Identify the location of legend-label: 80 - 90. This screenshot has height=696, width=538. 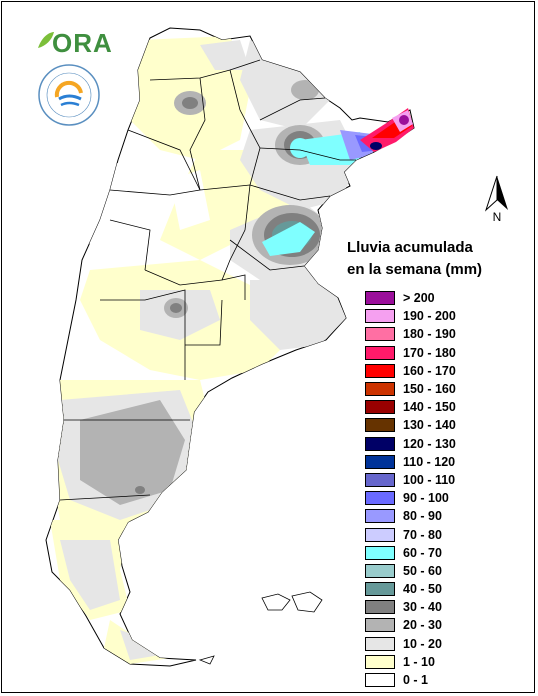
(422, 516).